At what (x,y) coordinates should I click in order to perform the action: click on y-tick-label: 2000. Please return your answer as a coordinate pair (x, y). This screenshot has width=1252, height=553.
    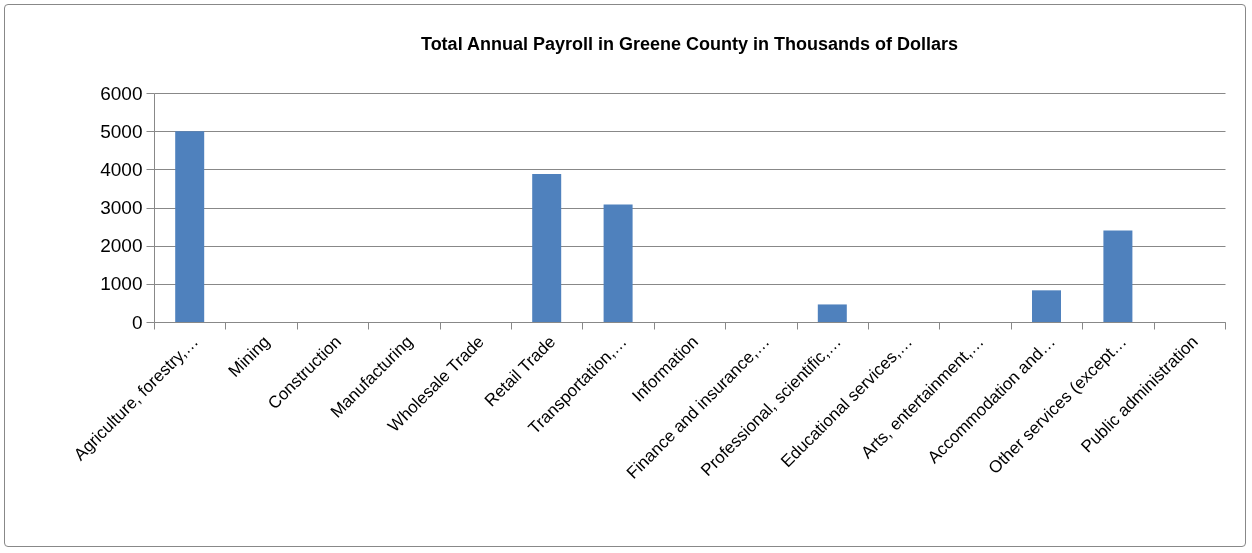
    Looking at the image, I should click on (121, 246).